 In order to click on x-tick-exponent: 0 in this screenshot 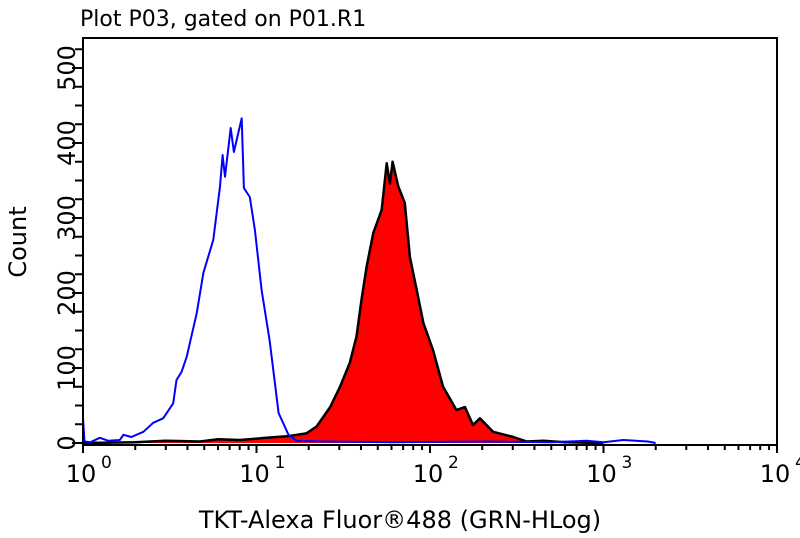, I will do `click(106, 463)`.